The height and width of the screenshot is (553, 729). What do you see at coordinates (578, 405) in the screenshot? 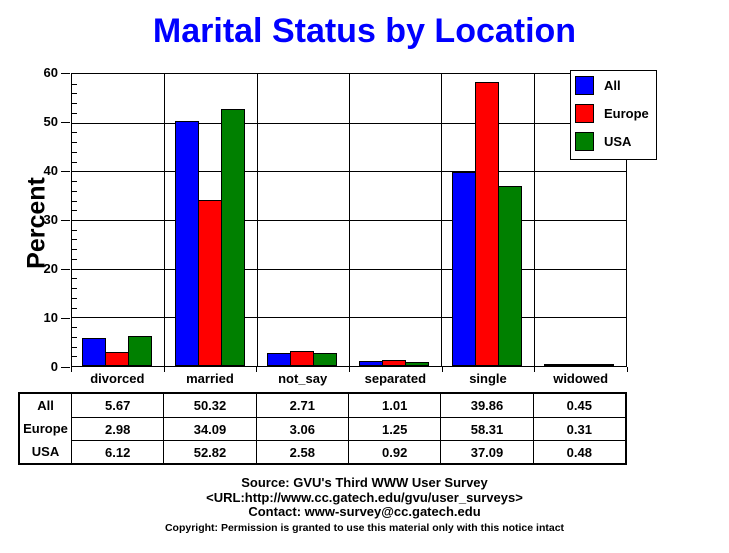
I see `table-cell: 0.45` at bounding box center [578, 405].